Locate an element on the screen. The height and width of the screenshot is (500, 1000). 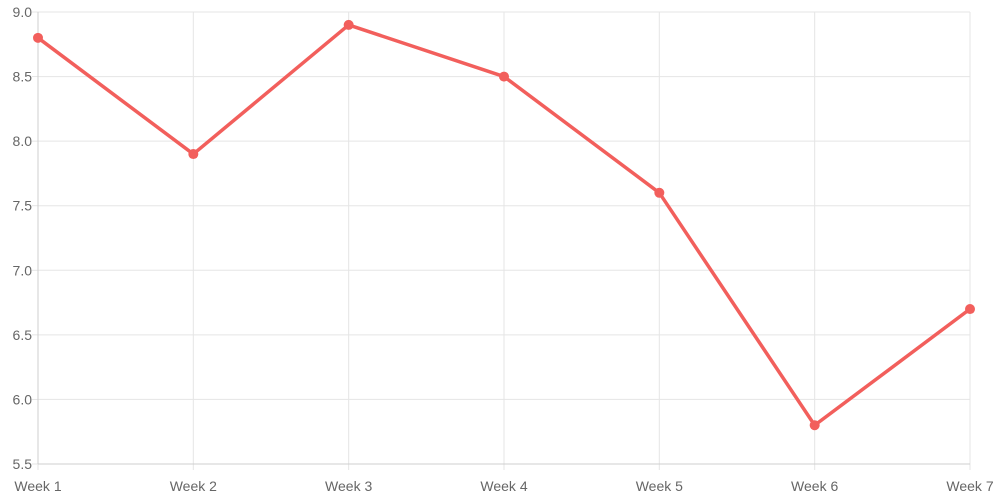
y-tick-label: 6.5 is located at coordinates (23, 335).